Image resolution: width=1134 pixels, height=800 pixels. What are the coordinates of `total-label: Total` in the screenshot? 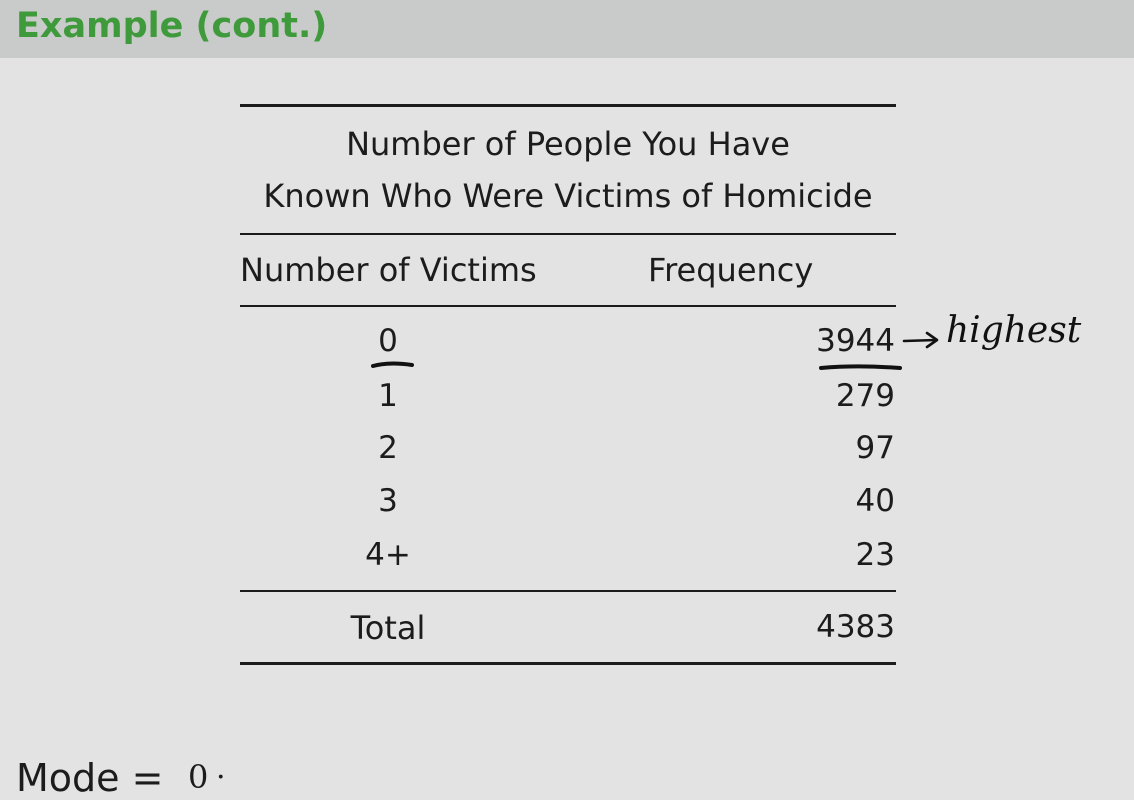 It's located at (388, 628).